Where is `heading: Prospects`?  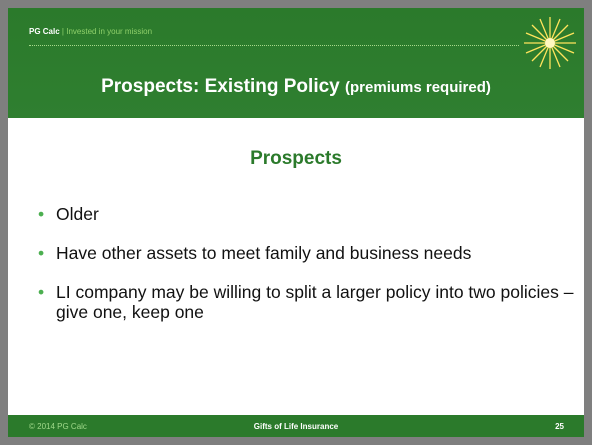 heading: Prospects is located at coordinates (296, 158).